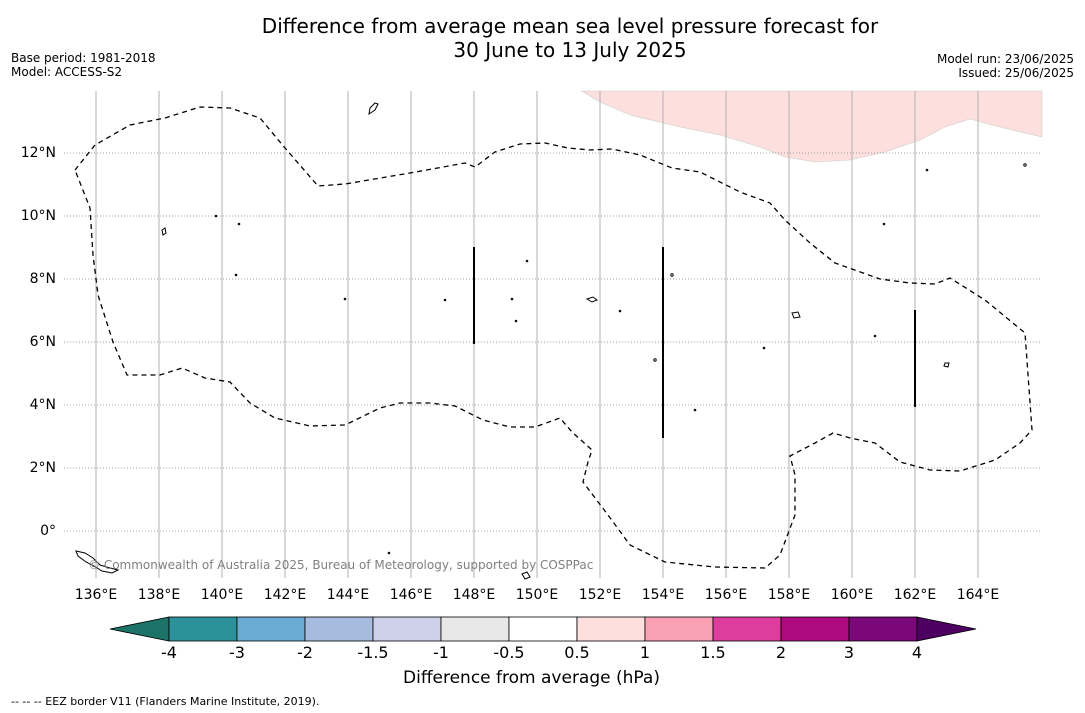 This screenshot has height=713, width=1085. Describe the element at coordinates (946, 365) in the screenshot. I see `island-kosrae` at that location.